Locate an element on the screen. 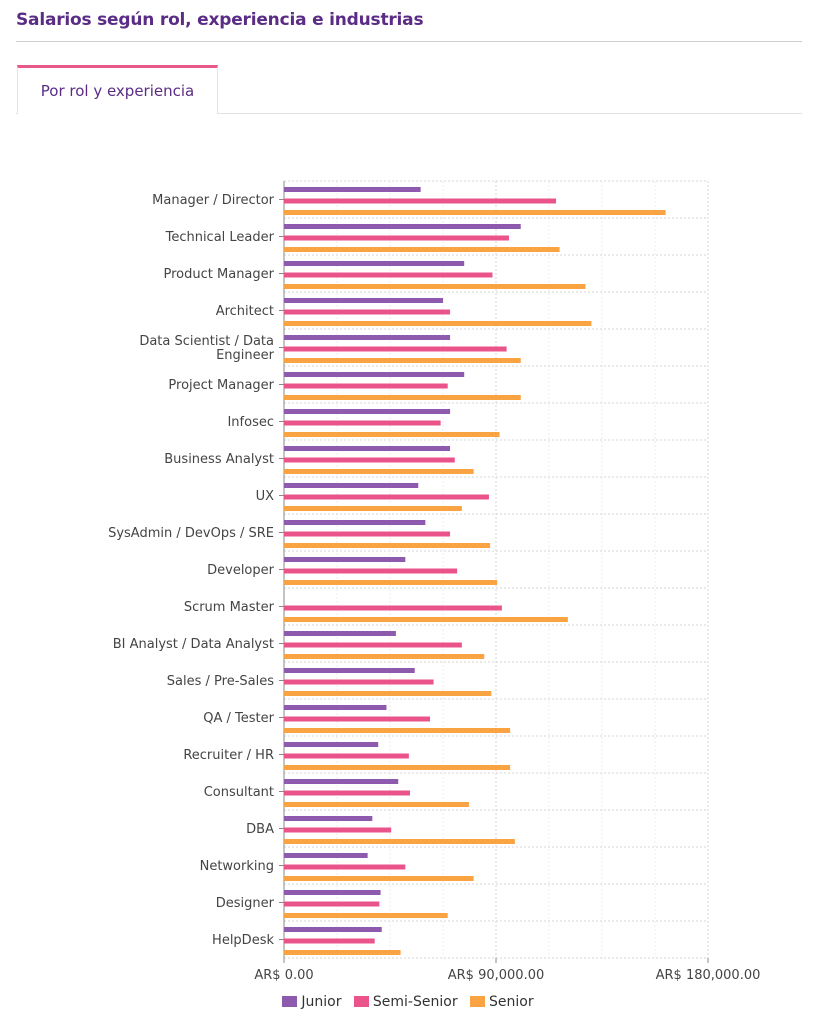 The width and height of the screenshot is (816, 1024). category-label: Consultant is located at coordinates (239, 792).